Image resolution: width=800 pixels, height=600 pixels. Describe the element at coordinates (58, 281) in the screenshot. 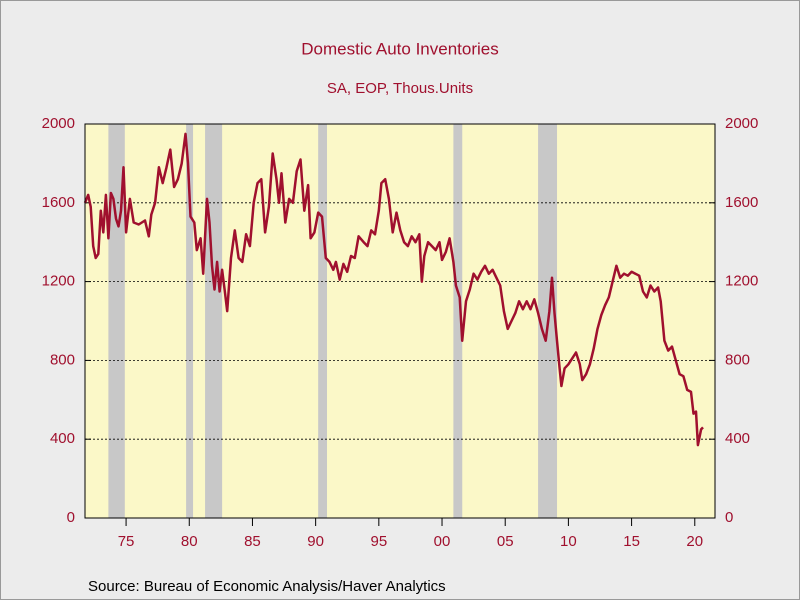

I see `y-tick-label: 1200` at that location.